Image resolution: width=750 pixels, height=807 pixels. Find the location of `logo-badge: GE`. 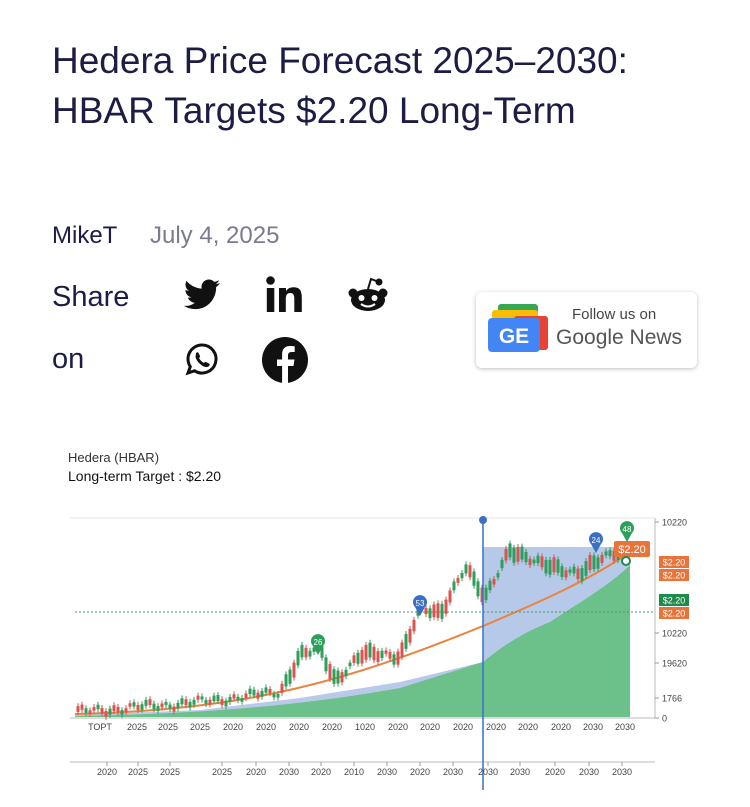

logo-badge: GE is located at coordinates (514, 336).